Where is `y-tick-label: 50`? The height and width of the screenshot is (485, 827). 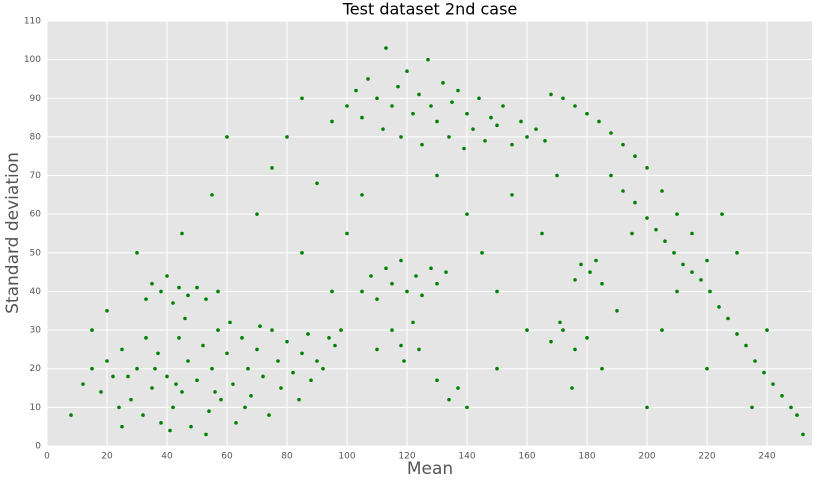 y-tick-label: 50 is located at coordinates (36, 253).